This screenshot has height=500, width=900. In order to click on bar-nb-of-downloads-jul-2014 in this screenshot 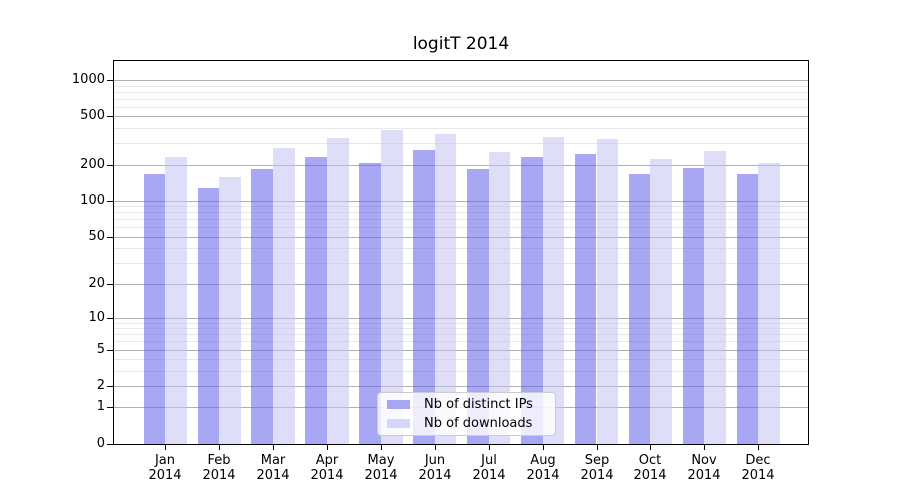, I will do `click(499, 298)`.